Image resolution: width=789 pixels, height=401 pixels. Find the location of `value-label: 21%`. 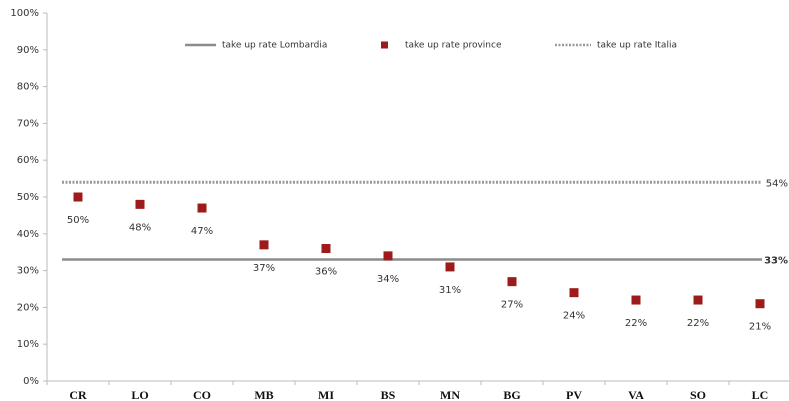

value-label: 21% is located at coordinates (760, 327).